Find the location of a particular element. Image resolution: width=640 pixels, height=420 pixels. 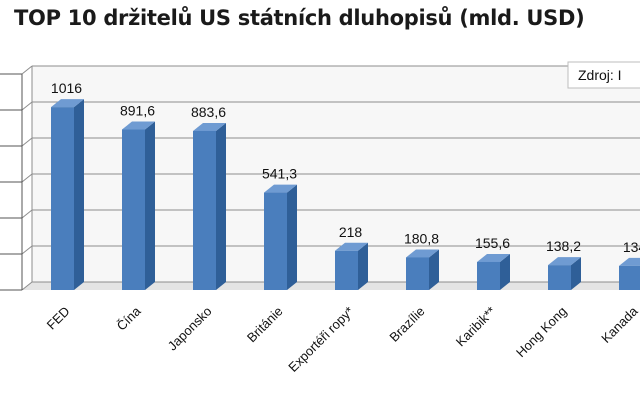

data-label: 883,6 is located at coordinates (208, 112).